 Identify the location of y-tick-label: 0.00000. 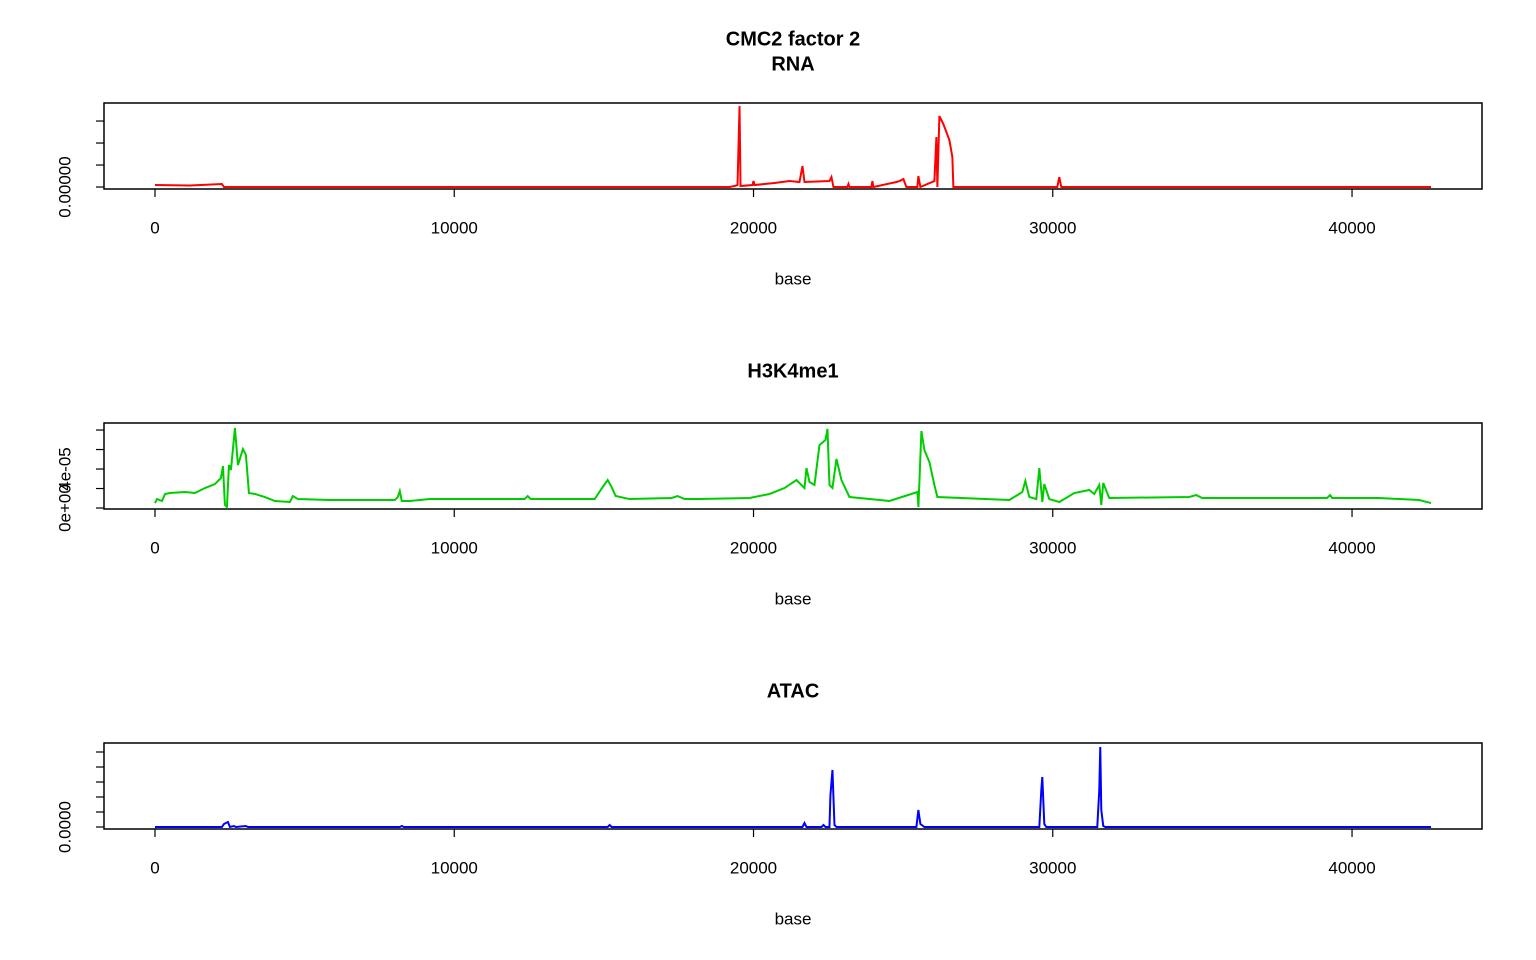
(64, 186).